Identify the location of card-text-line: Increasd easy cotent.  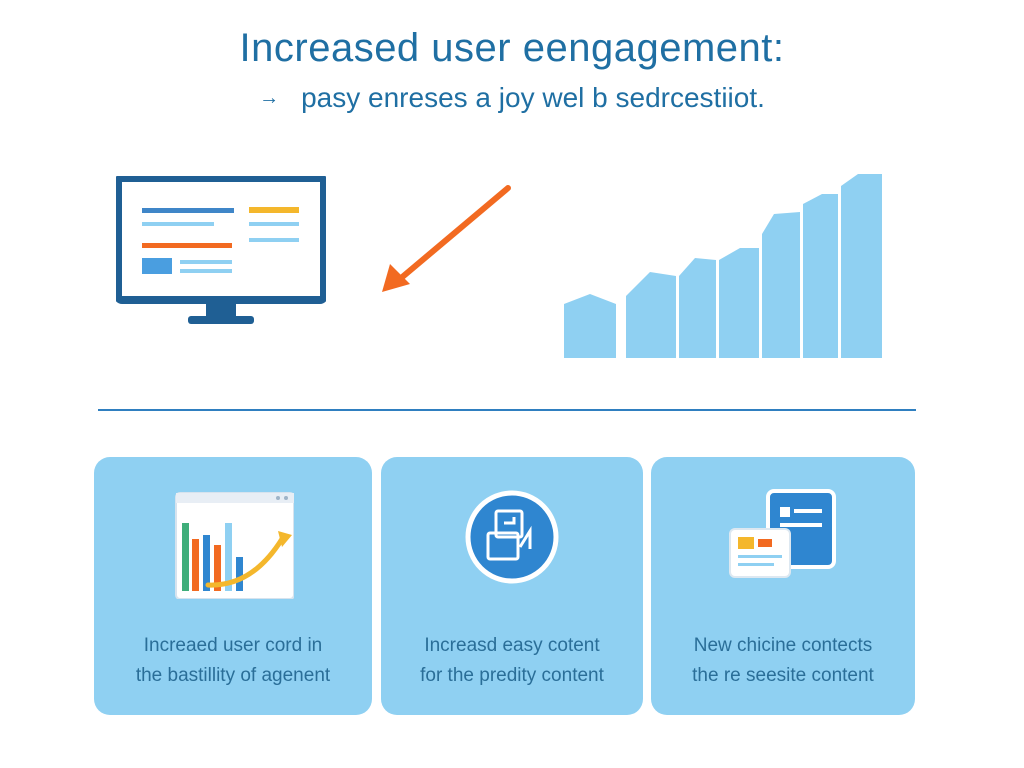
(512, 645).